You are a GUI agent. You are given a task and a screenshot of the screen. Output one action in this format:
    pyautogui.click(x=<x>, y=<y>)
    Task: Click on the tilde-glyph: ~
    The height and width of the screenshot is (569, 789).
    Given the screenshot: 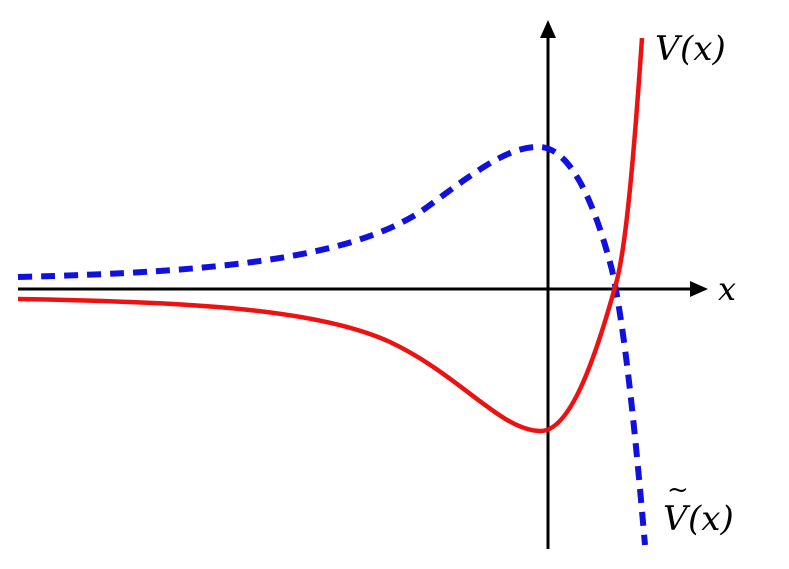 What is the action you would take?
    pyautogui.click(x=678, y=490)
    